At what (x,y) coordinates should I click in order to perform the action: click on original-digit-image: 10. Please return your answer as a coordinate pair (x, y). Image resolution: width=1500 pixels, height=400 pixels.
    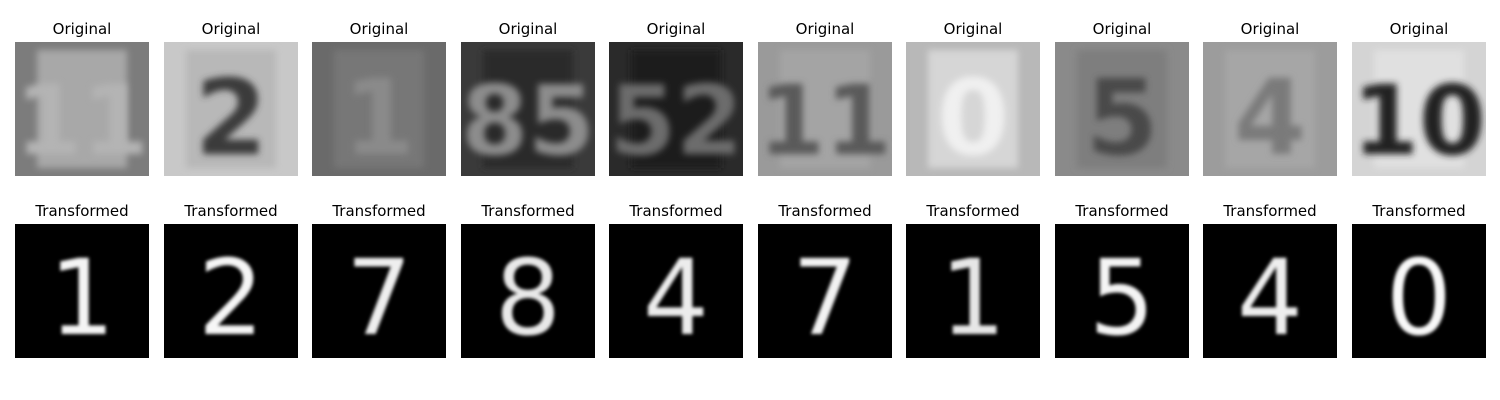
    Looking at the image, I should click on (1419, 109).